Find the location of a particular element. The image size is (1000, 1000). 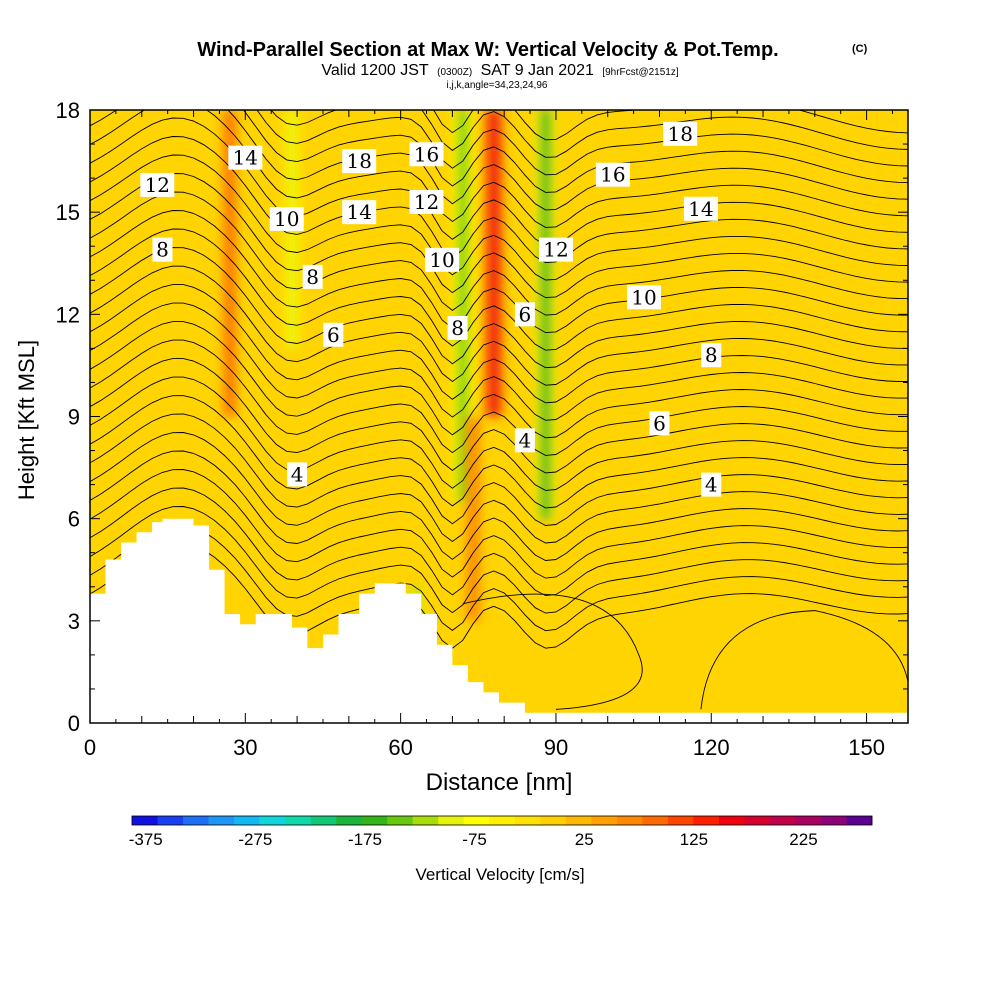

x-tick-label: 0 is located at coordinates (90, 747).